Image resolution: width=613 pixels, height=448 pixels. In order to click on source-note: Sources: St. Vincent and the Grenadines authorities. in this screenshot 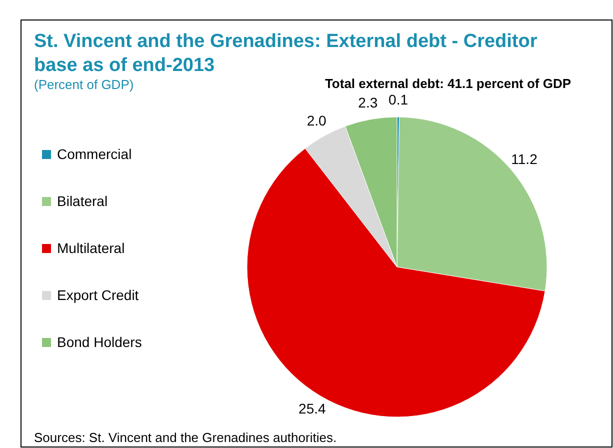, I will do `click(185, 437)`.